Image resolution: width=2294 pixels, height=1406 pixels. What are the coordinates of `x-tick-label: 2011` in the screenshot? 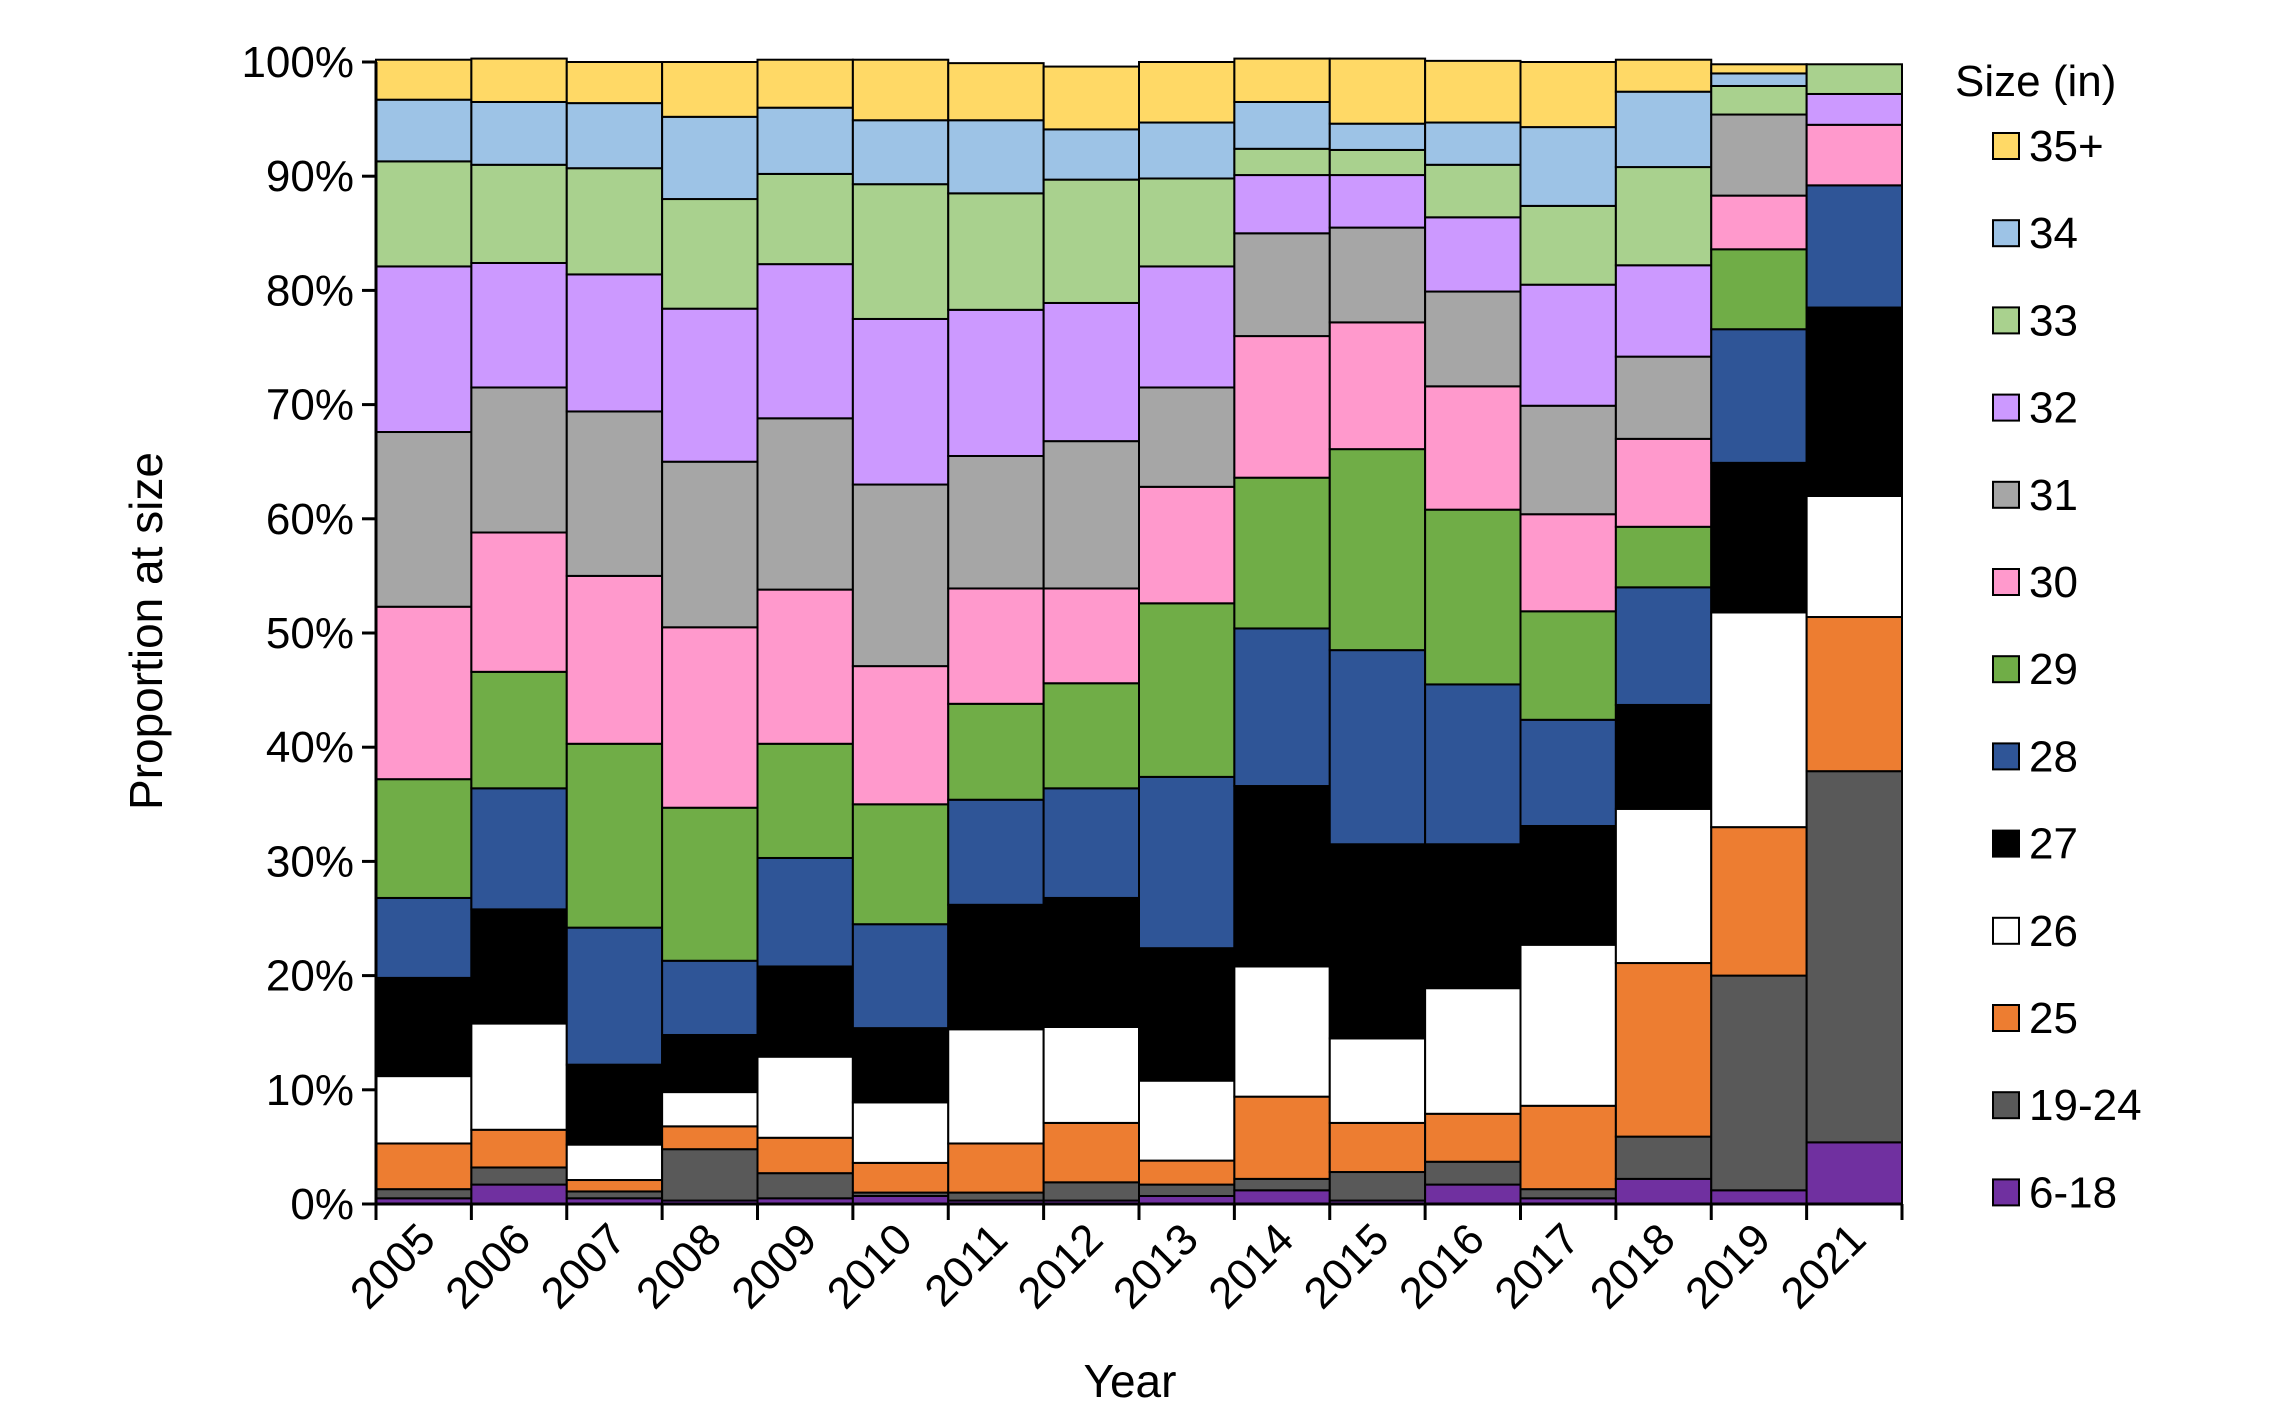 It's located at (966, 1265).